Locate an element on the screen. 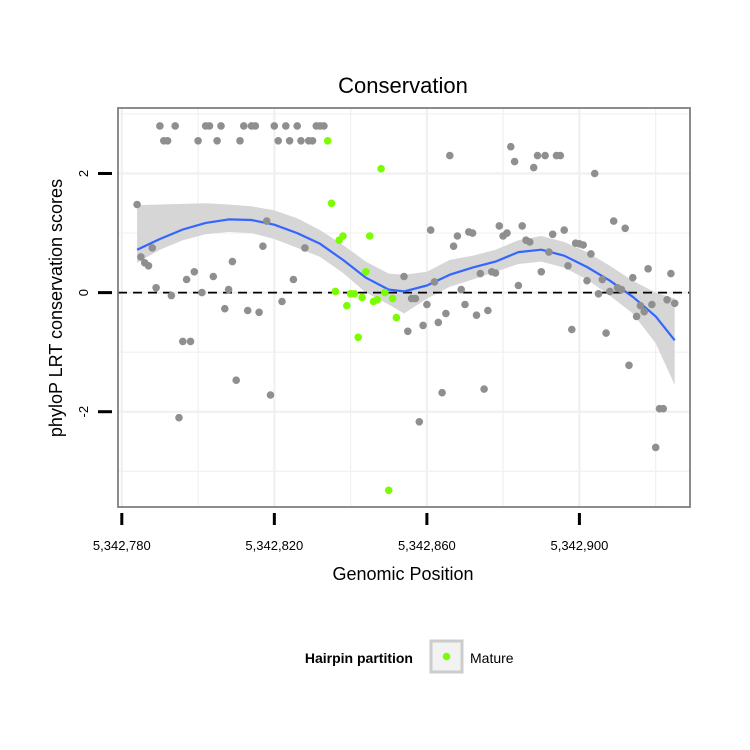 Image resolution: width=750 pixels, height=750 pixels. x-tick-label: 5,342,780 is located at coordinates (122, 545).